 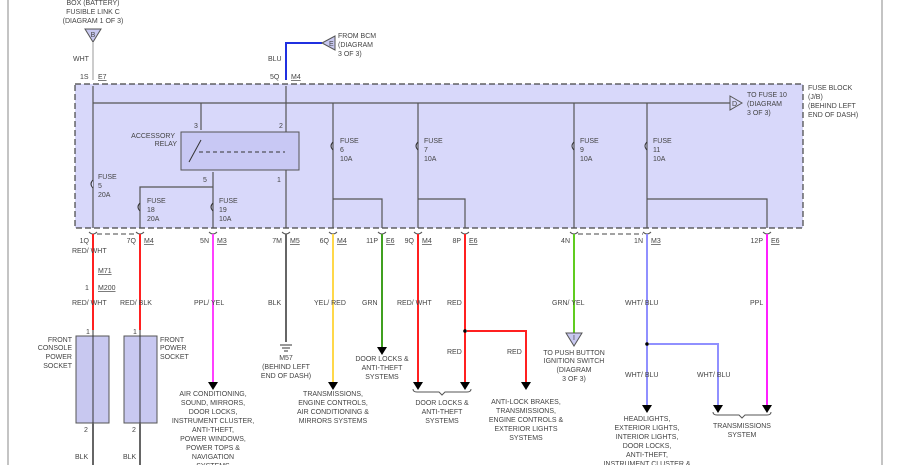 What do you see at coordinates (443, 412) in the screenshot?
I see `svg-text: ANTI-THEFT` at bounding box center [443, 412].